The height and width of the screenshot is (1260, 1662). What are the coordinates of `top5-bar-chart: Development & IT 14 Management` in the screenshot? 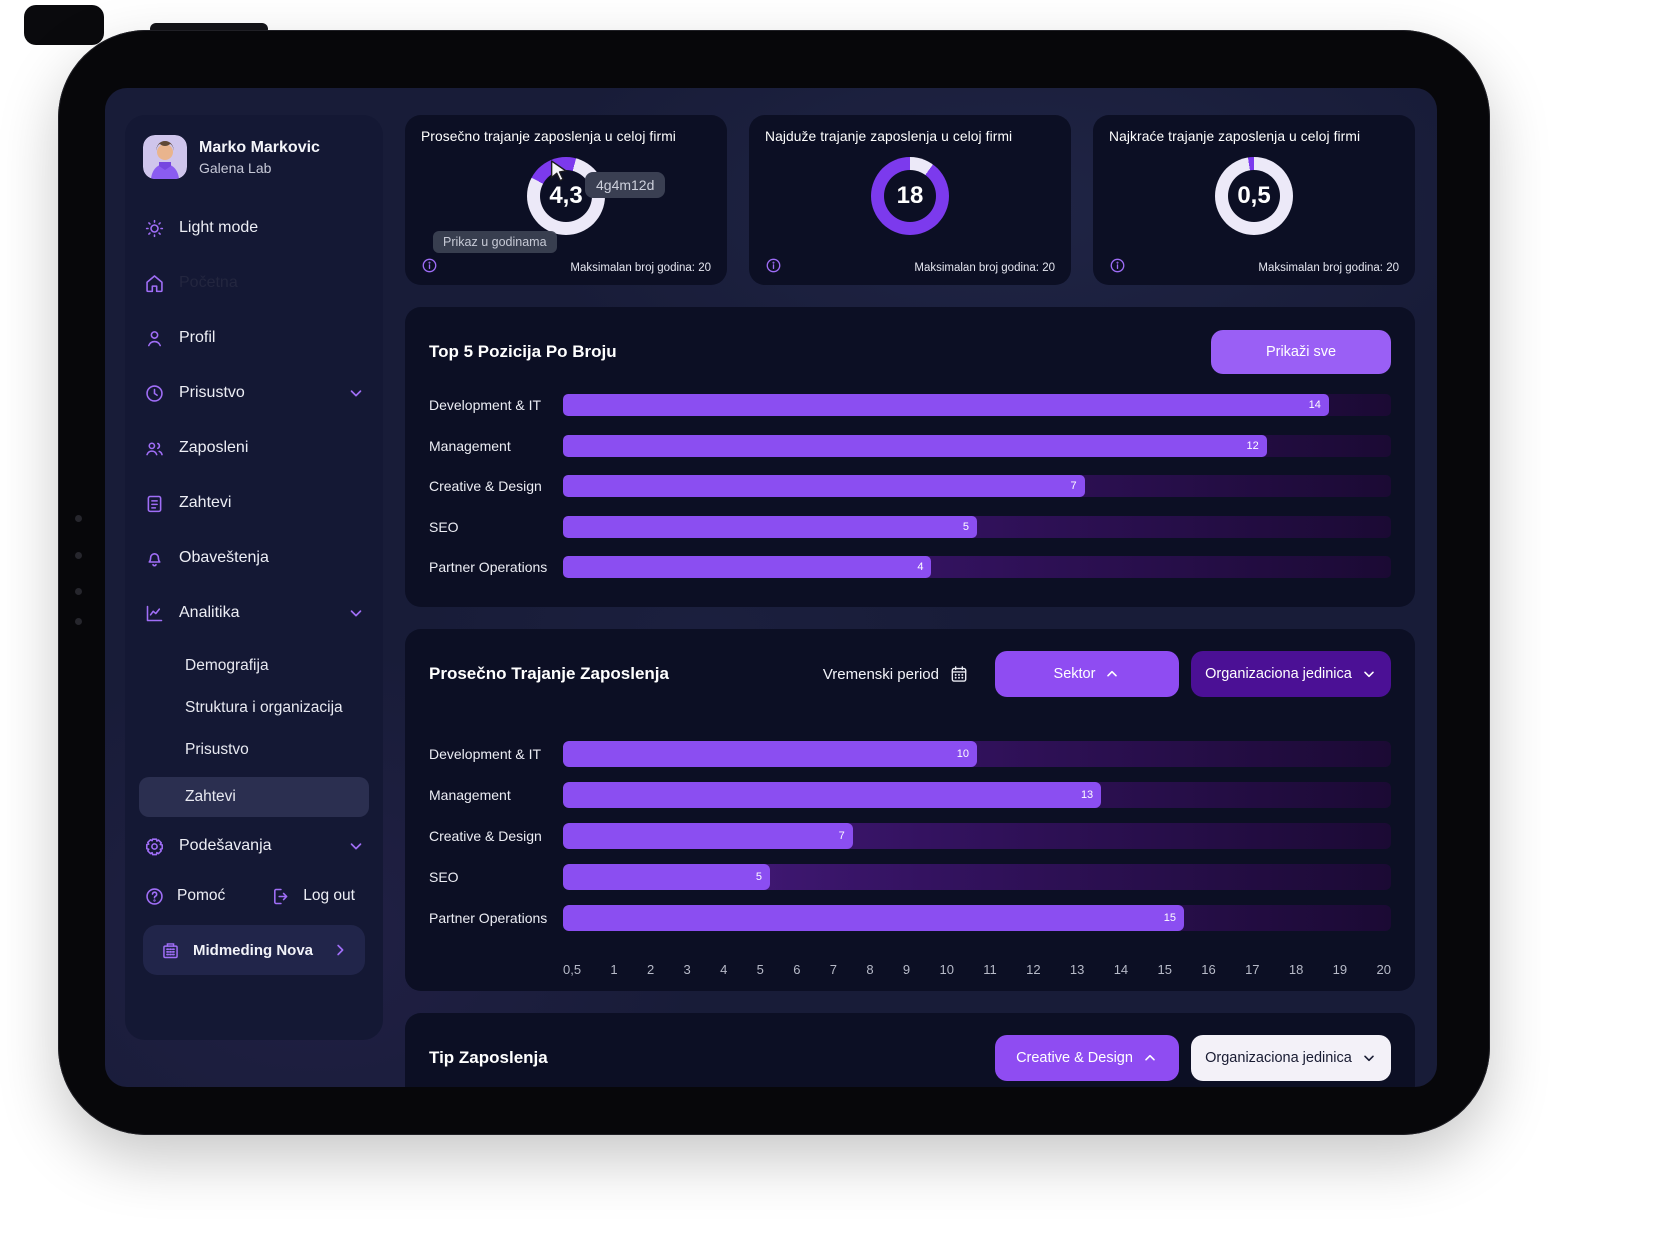 It's located at (910, 495).